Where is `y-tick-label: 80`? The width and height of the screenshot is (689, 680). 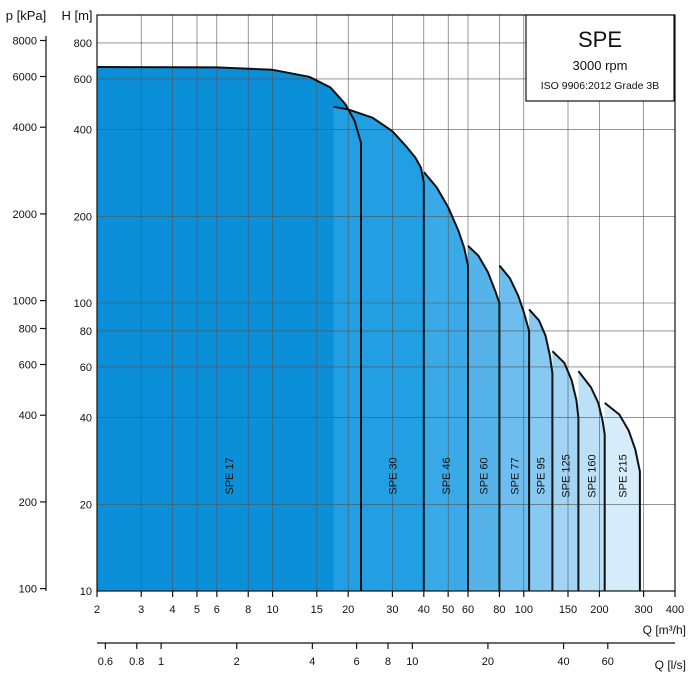
y-tick-label: 80 is located at coordinates (86, 332).